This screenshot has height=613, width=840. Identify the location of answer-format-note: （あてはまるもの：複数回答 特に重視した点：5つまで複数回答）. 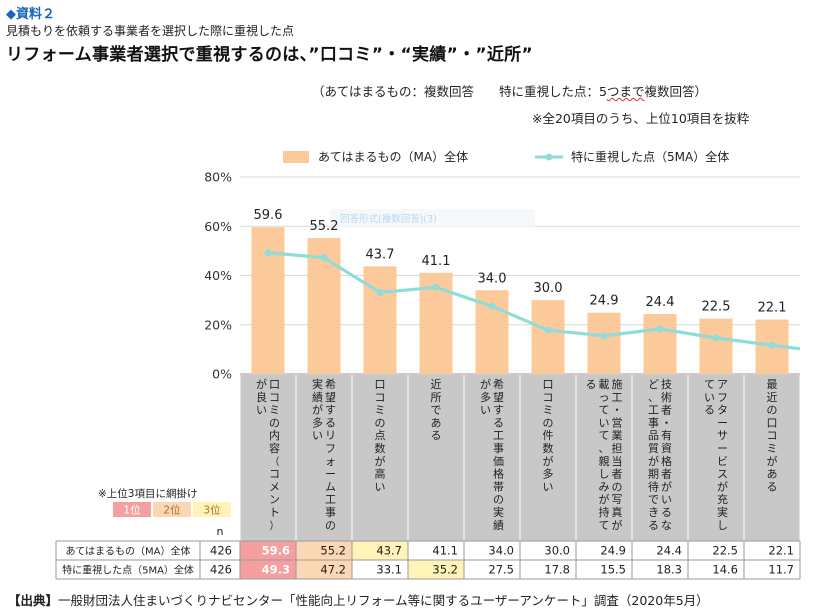
(509, 91).